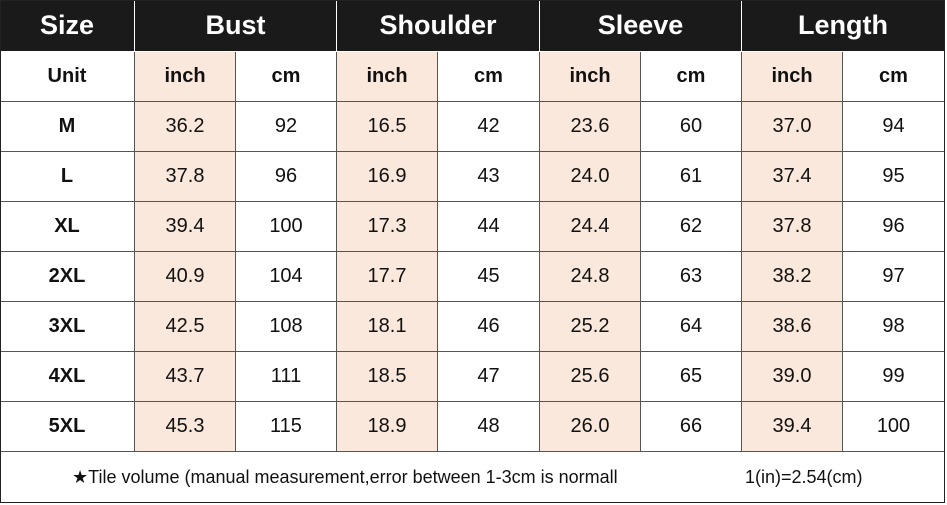 The width and height of the screenshot is (947, 505). What do you see at coordinates (590, 277) in the screenshot?
I see `measure-cell: 24.8` at bounding box center [590, 277].